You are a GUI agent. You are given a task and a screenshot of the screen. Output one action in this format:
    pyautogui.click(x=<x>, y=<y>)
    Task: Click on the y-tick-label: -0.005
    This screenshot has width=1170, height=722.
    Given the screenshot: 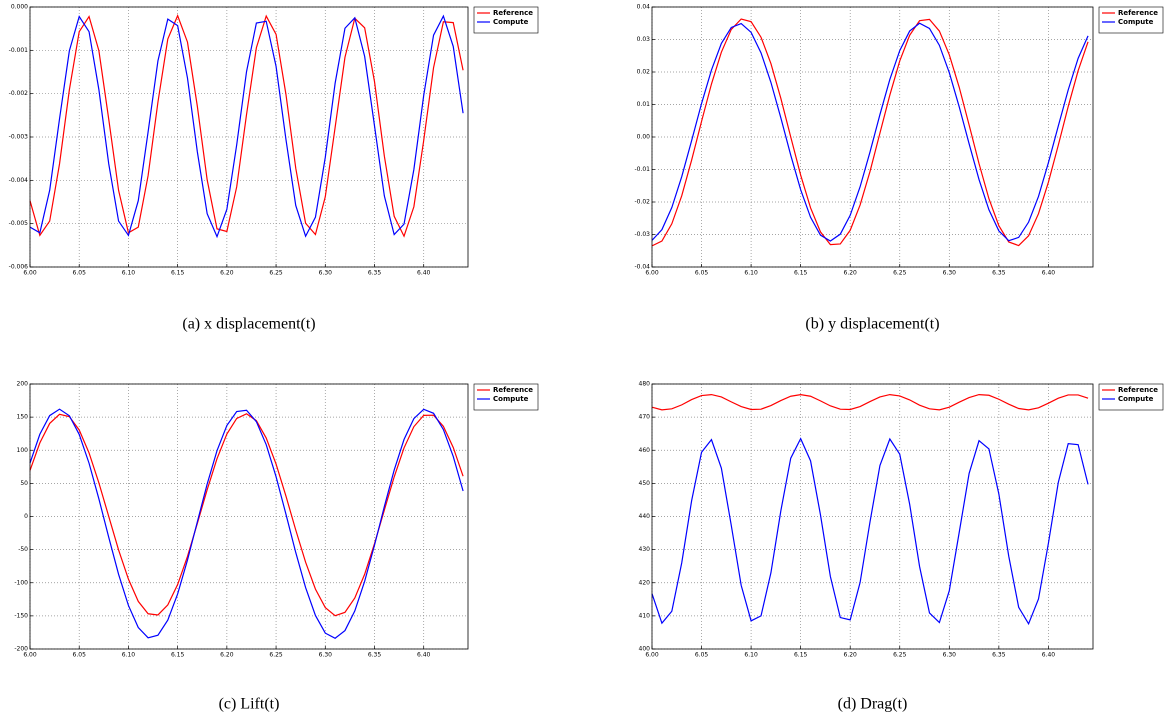 What is the action you would take?
    pyautogui.click(x=19, y=223)
    